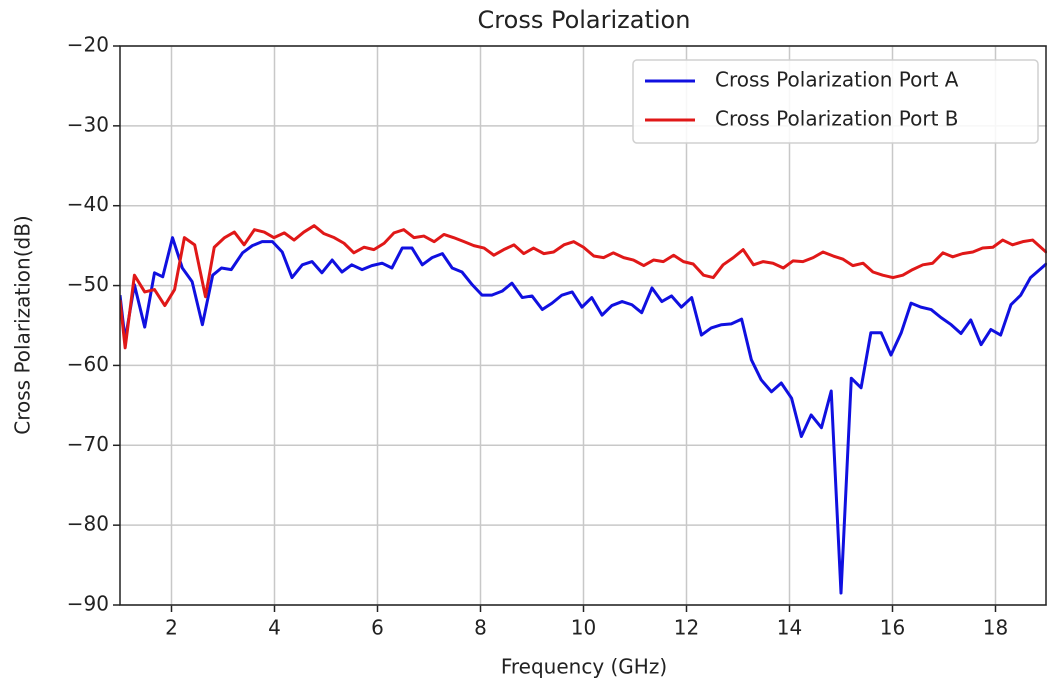 This screenshot has width=1047, height=690. What do you see at coordinates (837, 119) in the screenshot?
I see `legend-label: Cross Polarization Port B` at bounding box center [837, 119].